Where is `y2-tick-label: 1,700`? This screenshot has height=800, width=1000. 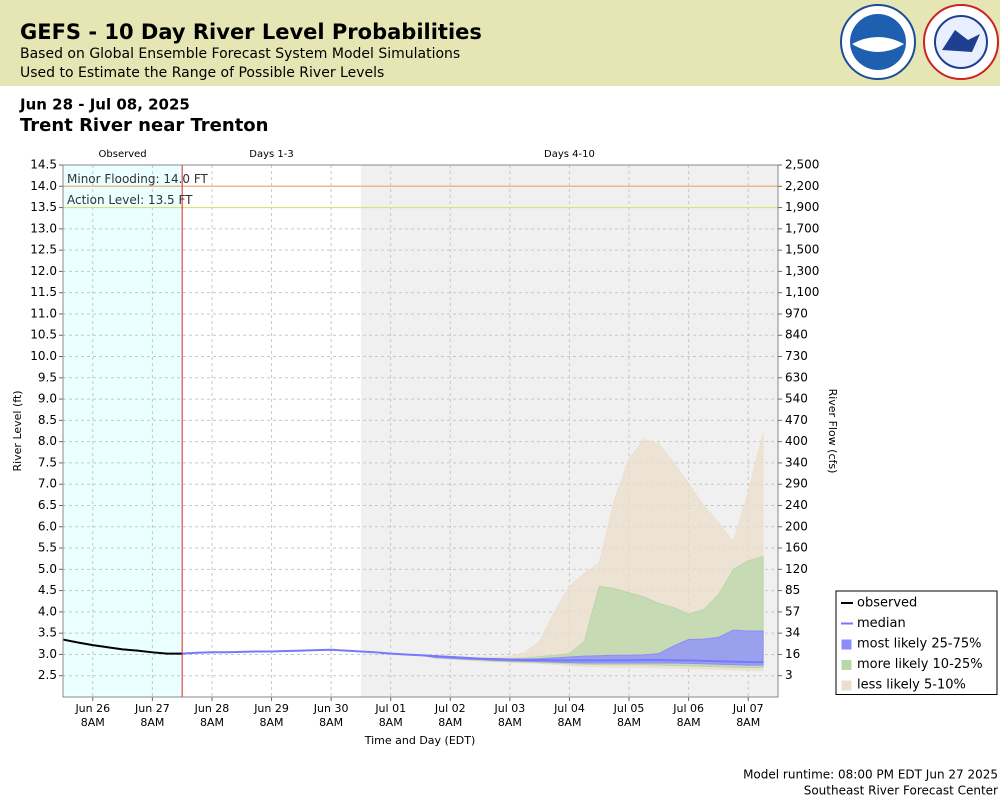 y2-tick-label: 1,700 is located at coordinates (802, 228).